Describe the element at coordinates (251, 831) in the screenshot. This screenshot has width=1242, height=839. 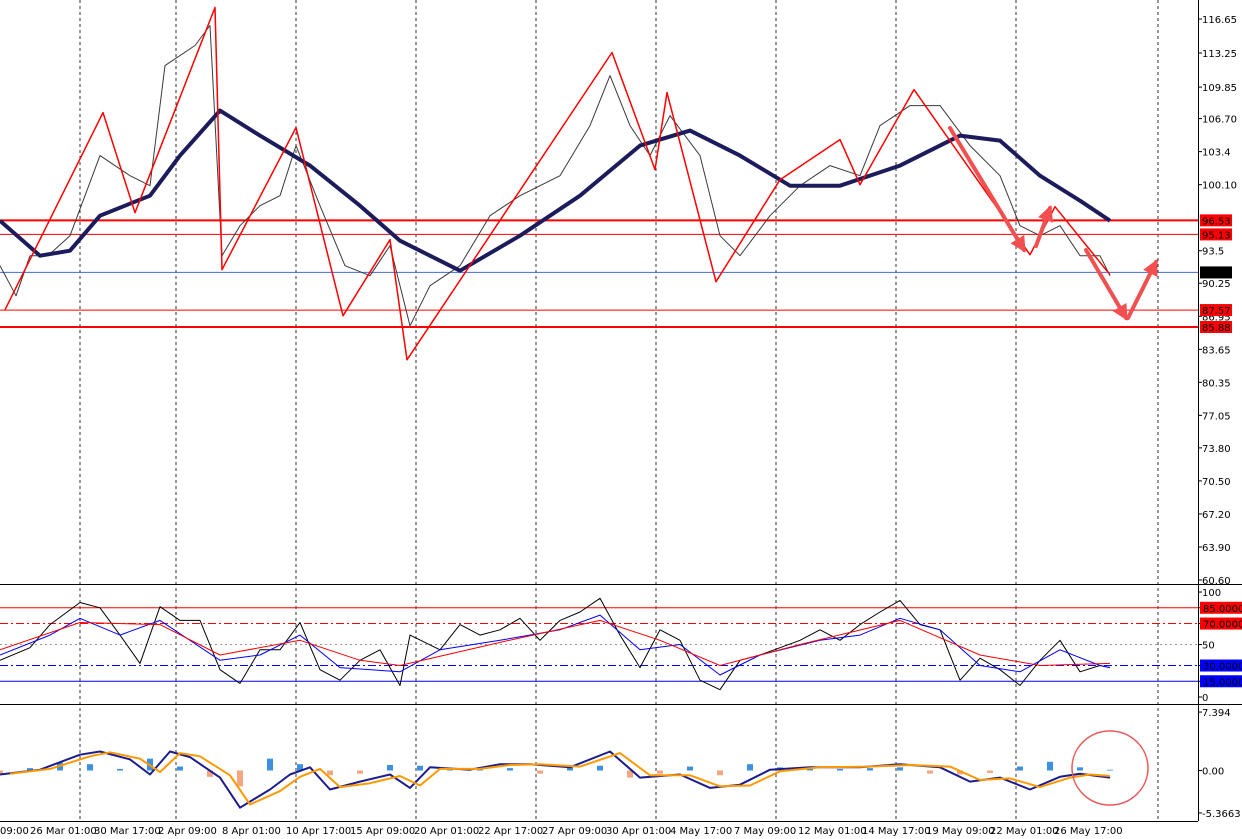
I see `x-tick-label: 8 Apr 01:00` at that location.